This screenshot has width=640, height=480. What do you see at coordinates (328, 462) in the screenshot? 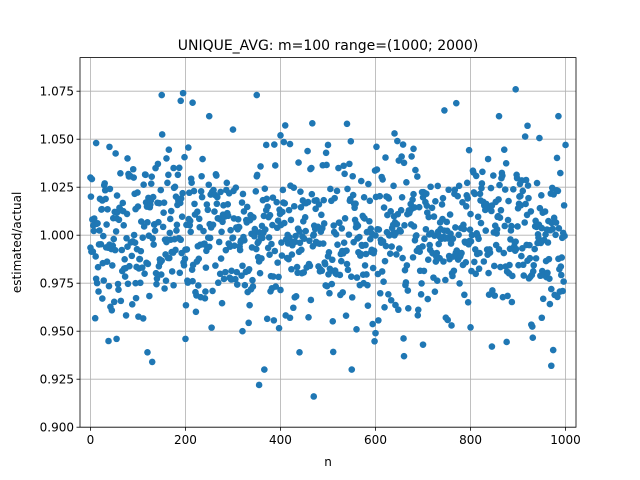
I see `x-axis-label: n` at bounding box center [328, 462].